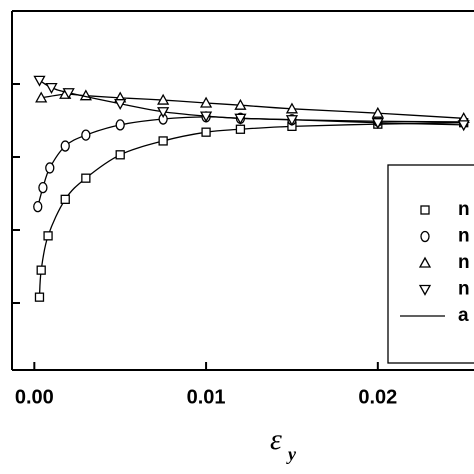 The height and width of the screenshot is (474, 474). Describe the element at coordinates (34, 397) in the screenshot. I see `x-tick-label: 0.00` at that location.